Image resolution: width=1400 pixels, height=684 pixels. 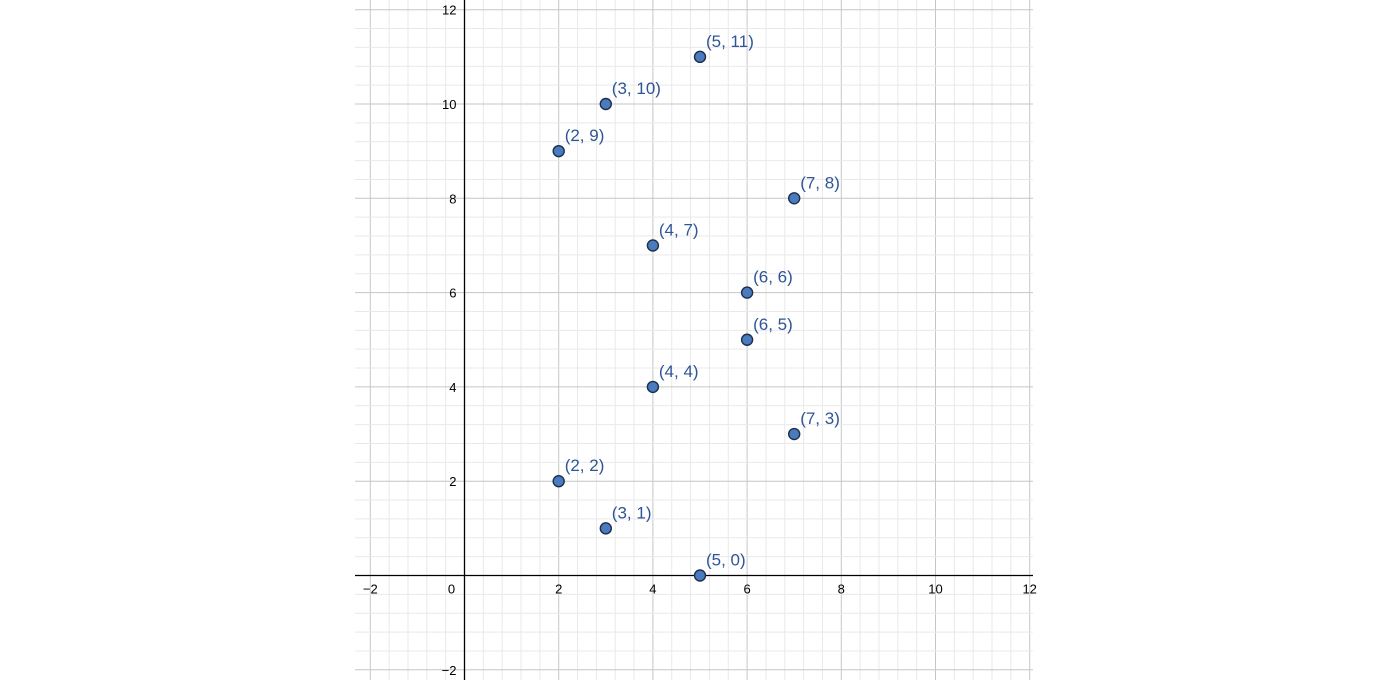 What do you see at coordinates (452, 387) in the screenshot?
I see `y-tick-label: 4` at bounding box center [452, 387].